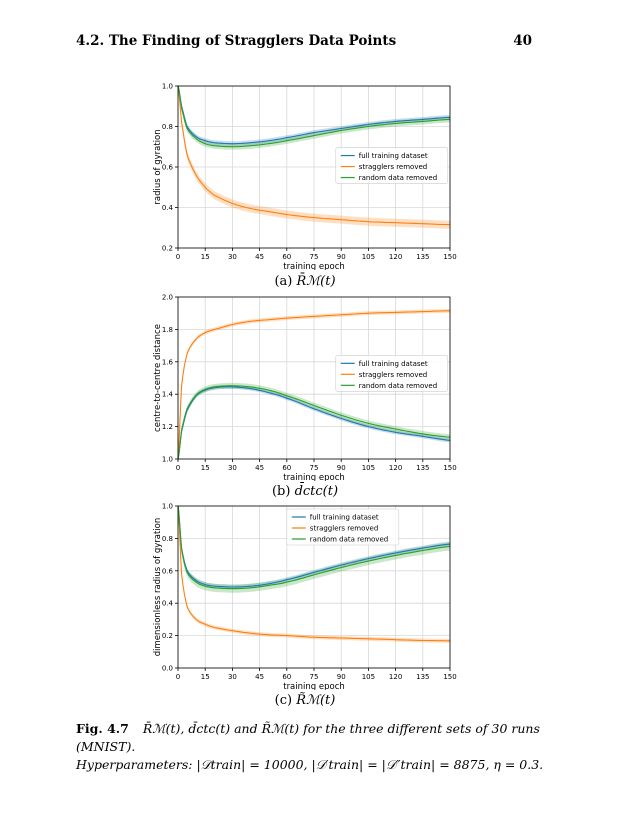  Describe the element at coordinates (167, 669) in the screenshot. I see `y-tick-label-0: 0.0` at that location.